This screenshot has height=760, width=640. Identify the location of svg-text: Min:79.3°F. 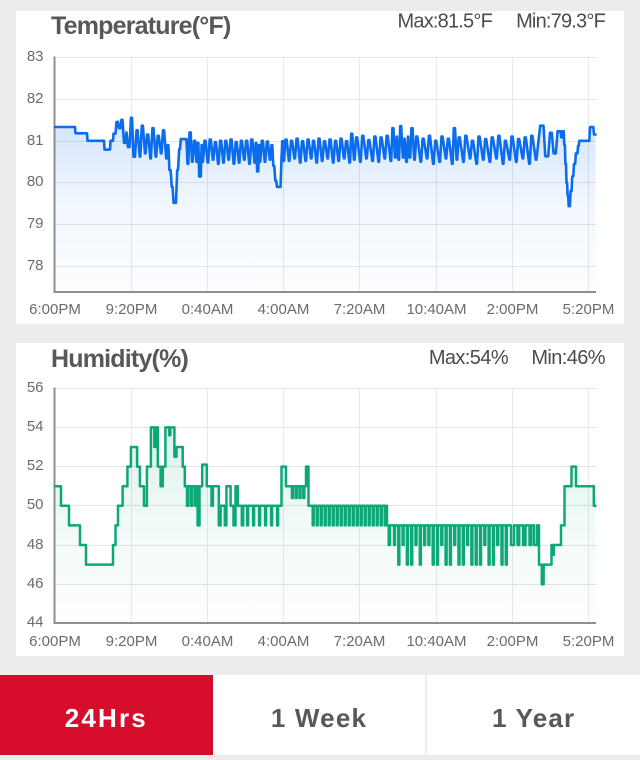
(561, 22).